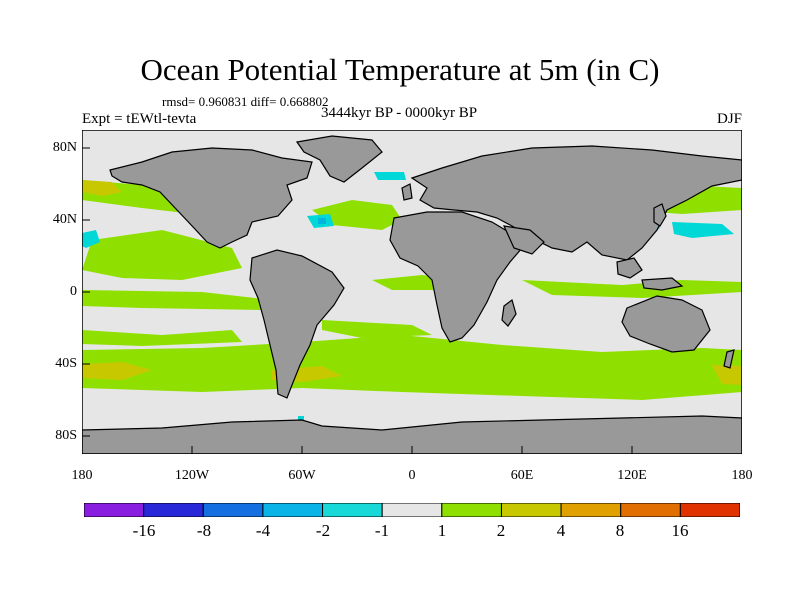 Image resolution: width=800 pixels, height=600 pixels. What do you see at coordinates (144, 530) in the screenshot?
I see `colorbar-label: -16` at bounding box center [144, 530].